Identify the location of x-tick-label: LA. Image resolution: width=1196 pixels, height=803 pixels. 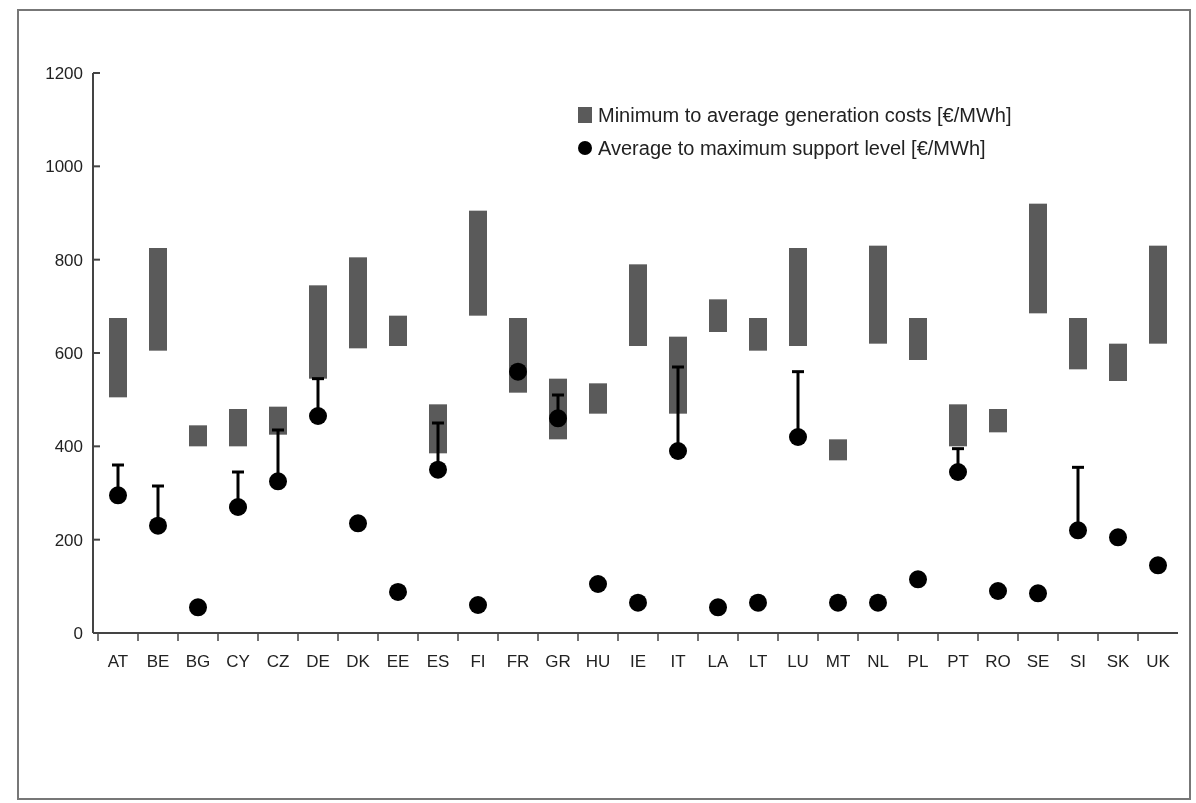
(718, 661).